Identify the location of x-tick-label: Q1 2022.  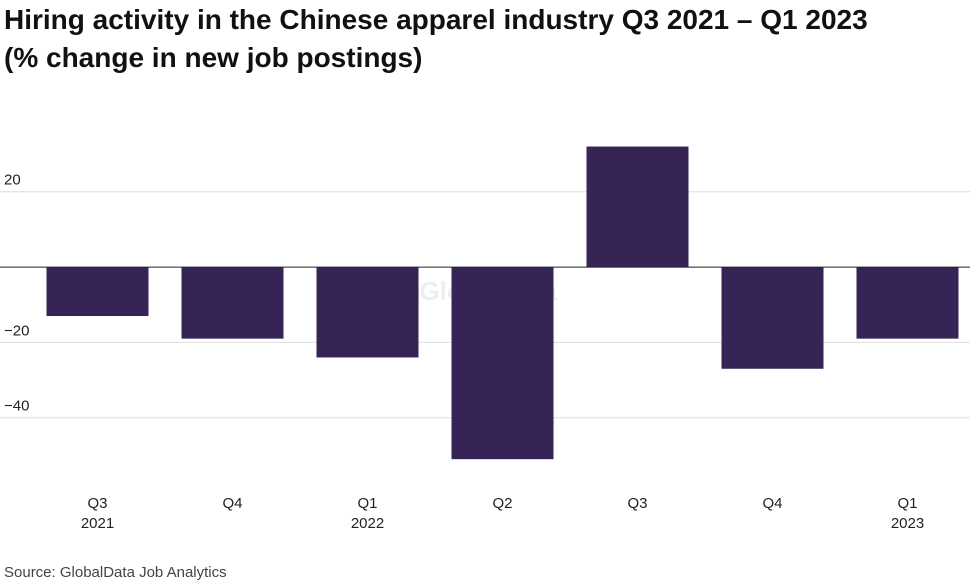
(367, 513).